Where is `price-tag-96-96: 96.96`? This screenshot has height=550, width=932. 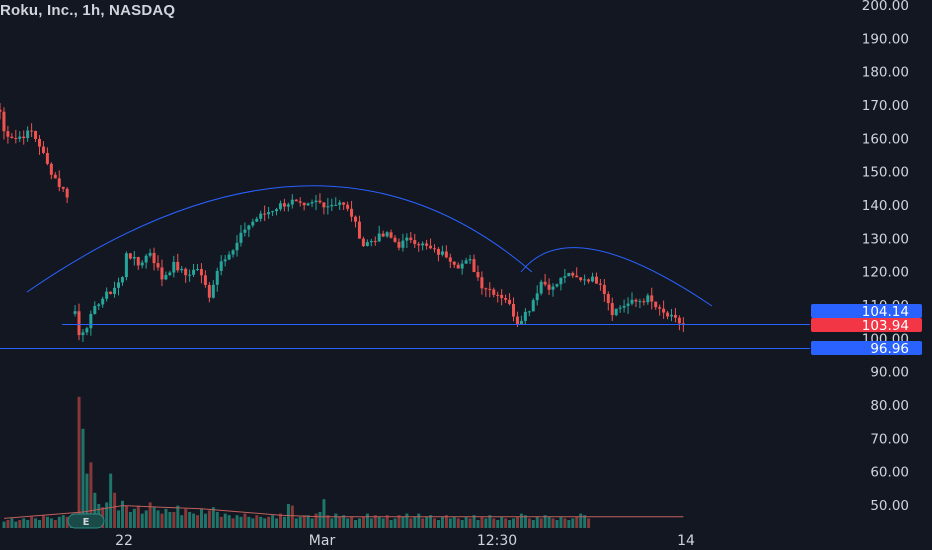
price-tag-96-96: 96.96 is located at coordinates (866, 349).